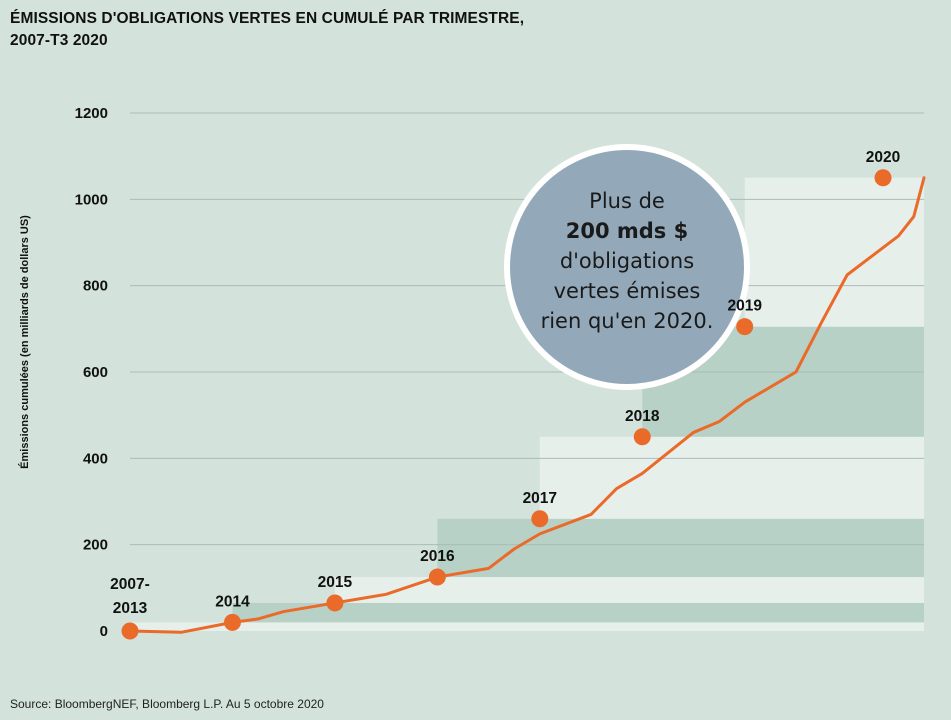  Describe the element at coordinates (95, 545) in the screenshot. I see `y-tick-200: 200` at that location.